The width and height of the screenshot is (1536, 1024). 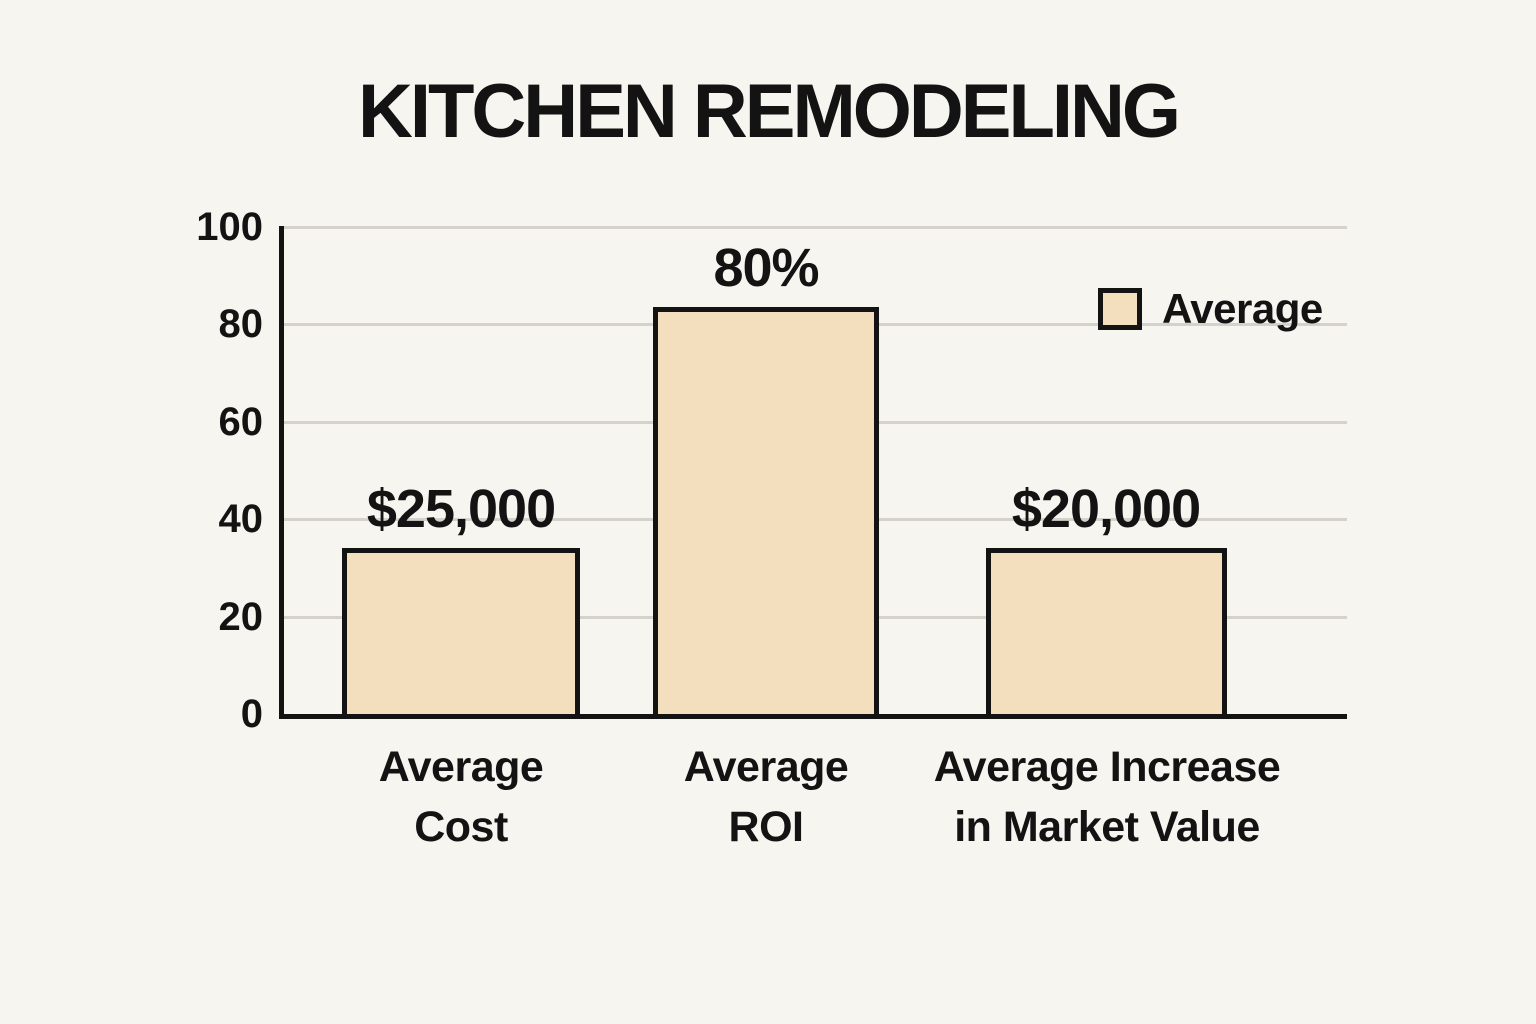 What do you see at coordinates (241, 422) in the screenshot?
I see `y-axis-tick-60: 60` at bounding box center [241, 422].